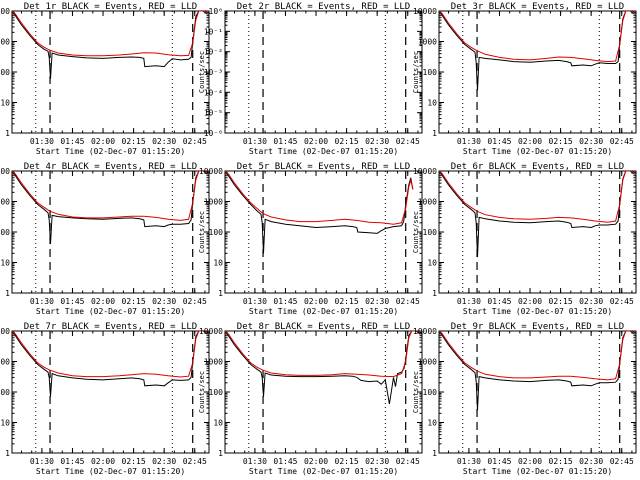 The height and width of the screenshot is (480, 640). What do you see at coordinates (213, 31) in the screenshot?
I see `y-tick-label: 10⁻¹` at bounding box center [213, 31].